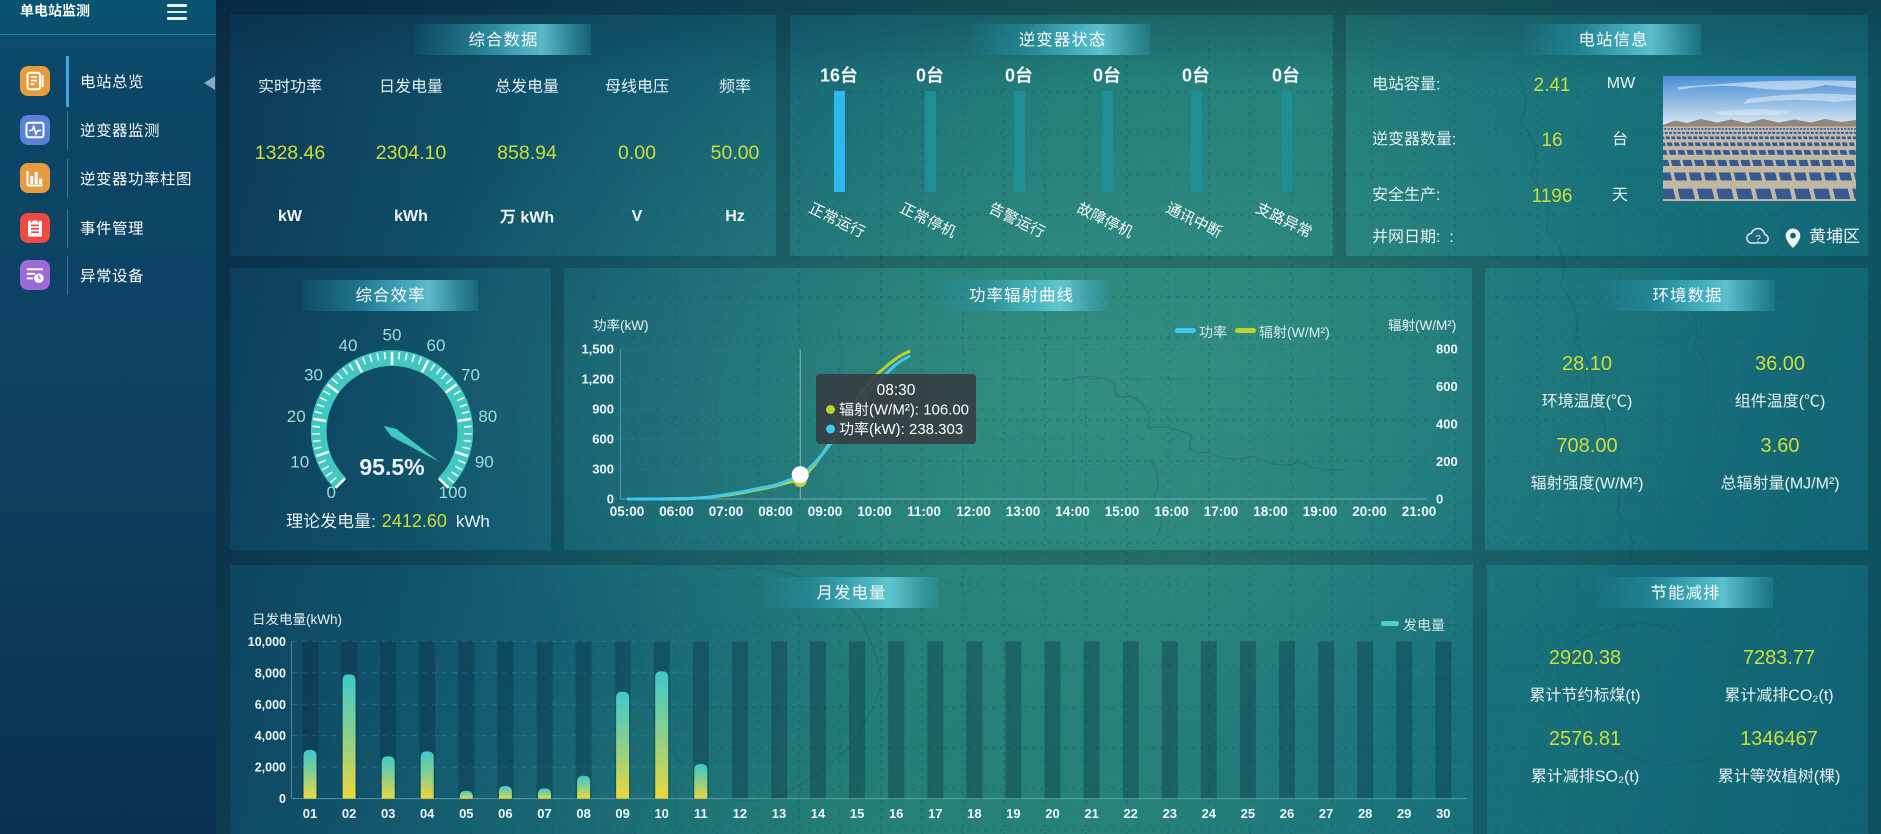 The width and height of the screenshot is (1881, 834). Describe the element at coordinates (1287, 813) in the screenshot. I see `svg-text: 26` at that location.